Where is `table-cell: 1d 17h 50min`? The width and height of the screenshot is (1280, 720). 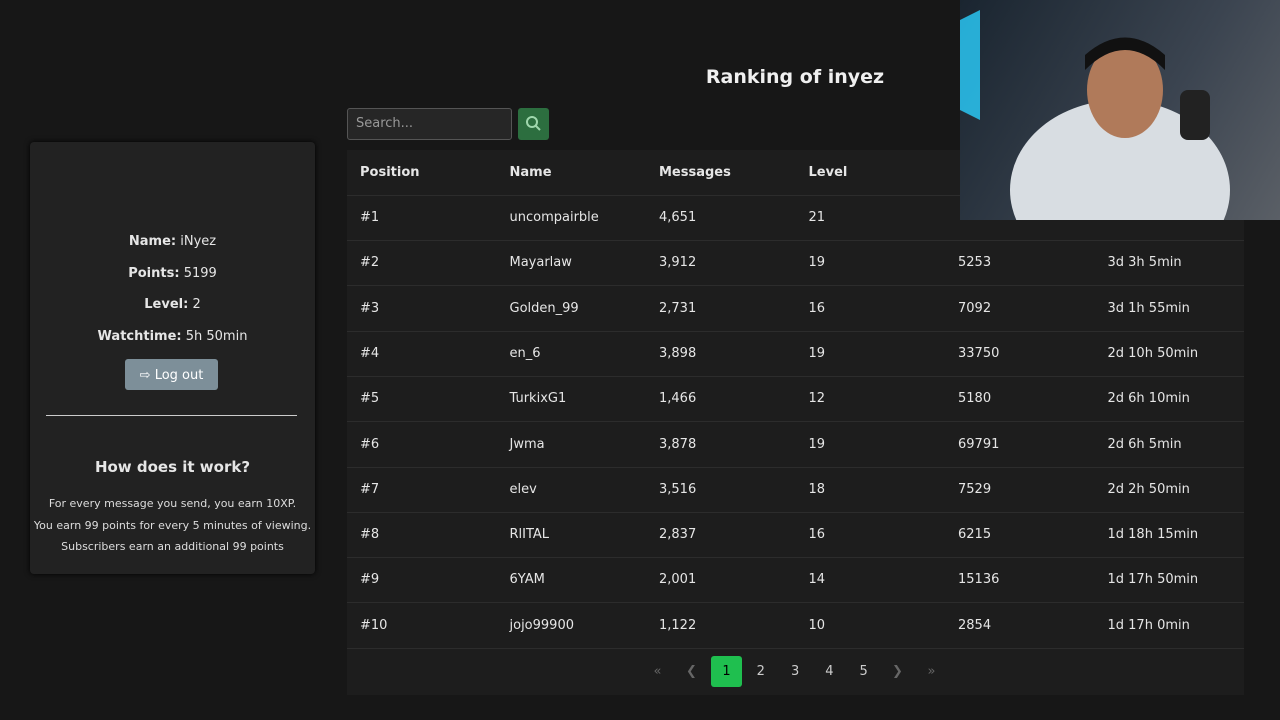
table-cell: 1d 17h 50min is located at coordinates (1153, 580).